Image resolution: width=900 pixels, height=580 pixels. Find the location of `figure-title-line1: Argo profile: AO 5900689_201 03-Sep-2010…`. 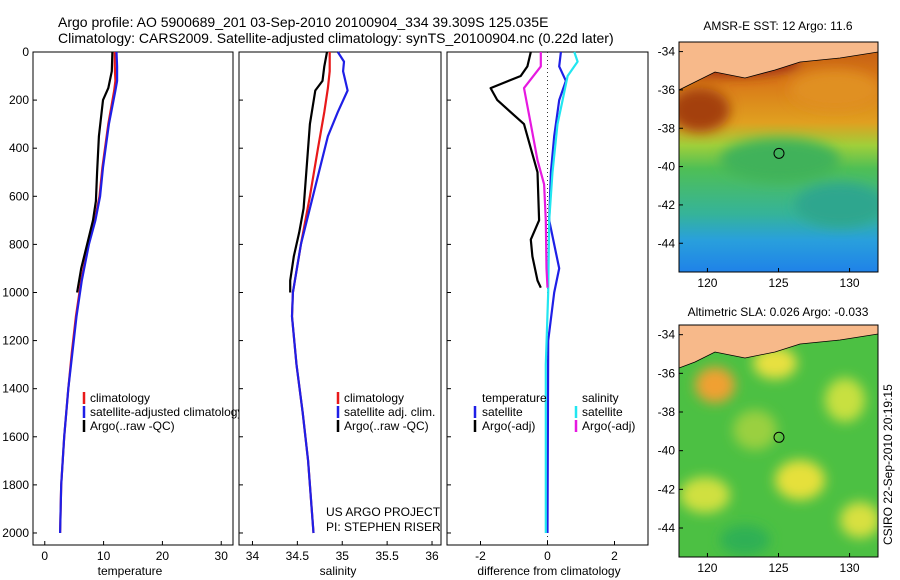

figure-title-line1: Argo profile: AO 5900689_201 03-Sep-2010… is located at coordinates (303, 22).